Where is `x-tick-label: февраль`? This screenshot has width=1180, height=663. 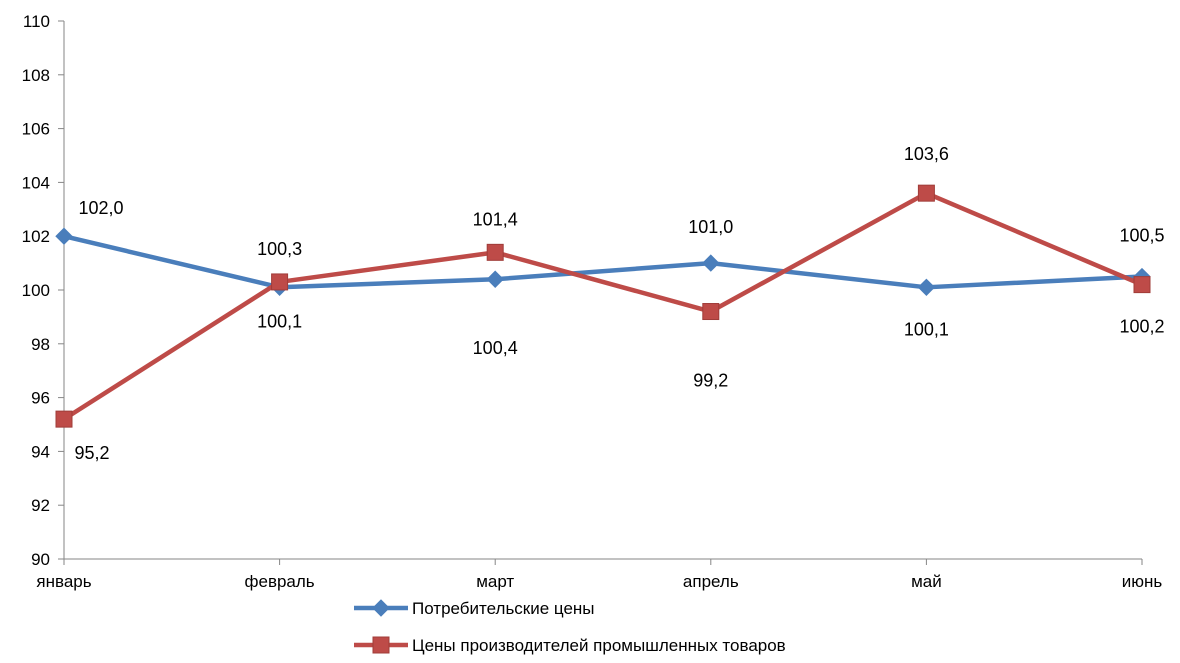
x-tick-label: февраль is located at coordinates (280, 581).